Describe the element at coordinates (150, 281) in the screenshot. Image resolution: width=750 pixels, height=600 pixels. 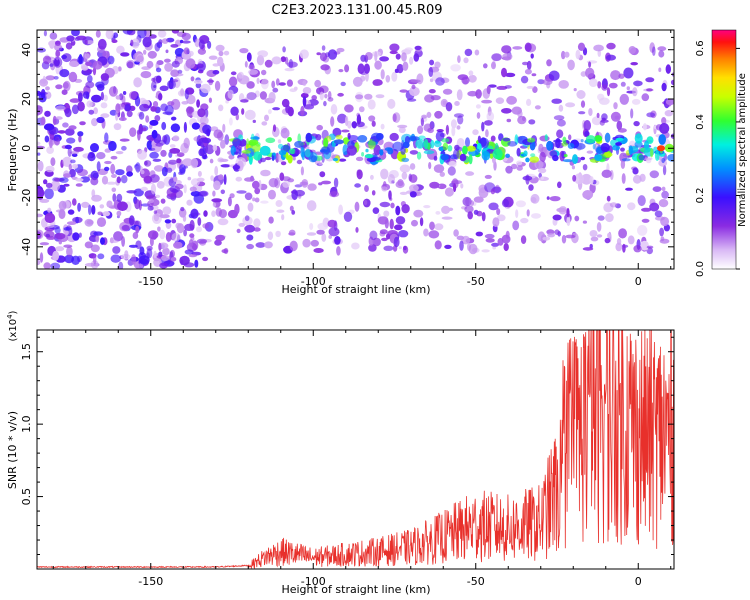
I see `x-tick-label: -150` at that location.